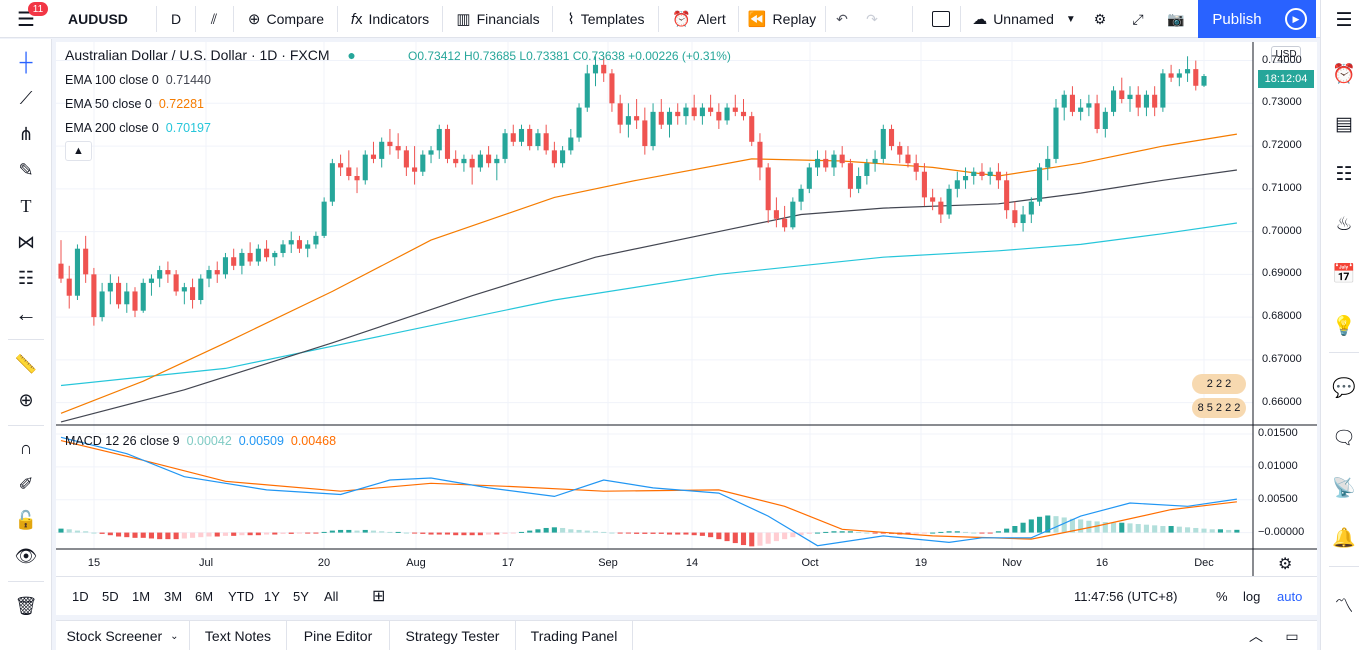 This screenshot has height=650, width=1366. What do you see at coordinates (123, 635) in the screenshot?
I see `tab-stock-screener: Stock Screener ⌄` at bounding box center [123, 635].